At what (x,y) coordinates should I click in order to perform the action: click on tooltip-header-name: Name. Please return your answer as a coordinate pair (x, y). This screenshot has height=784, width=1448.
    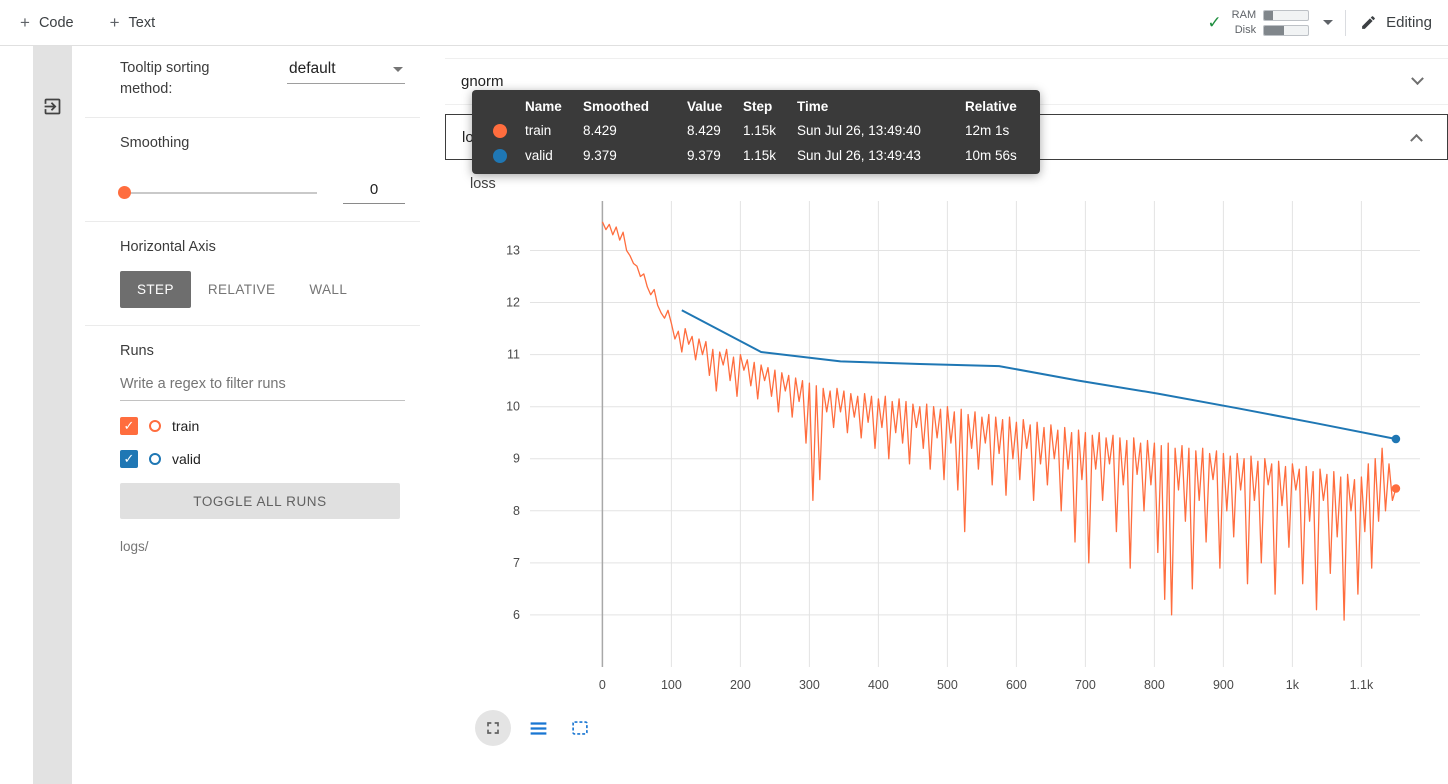
    Looking at the image, I should click on (543, 106).